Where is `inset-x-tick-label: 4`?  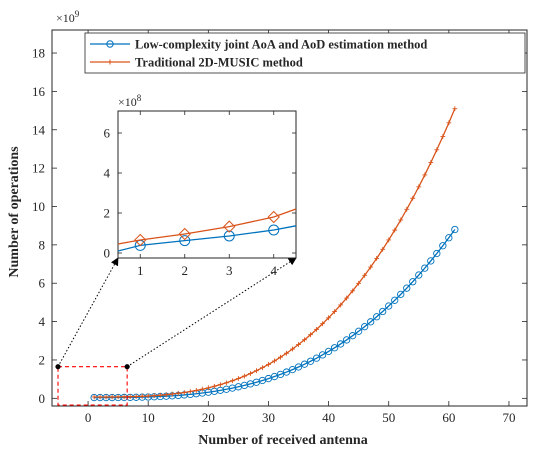 inset-x-tick-label: 4 is located at coordinates (274, 270).